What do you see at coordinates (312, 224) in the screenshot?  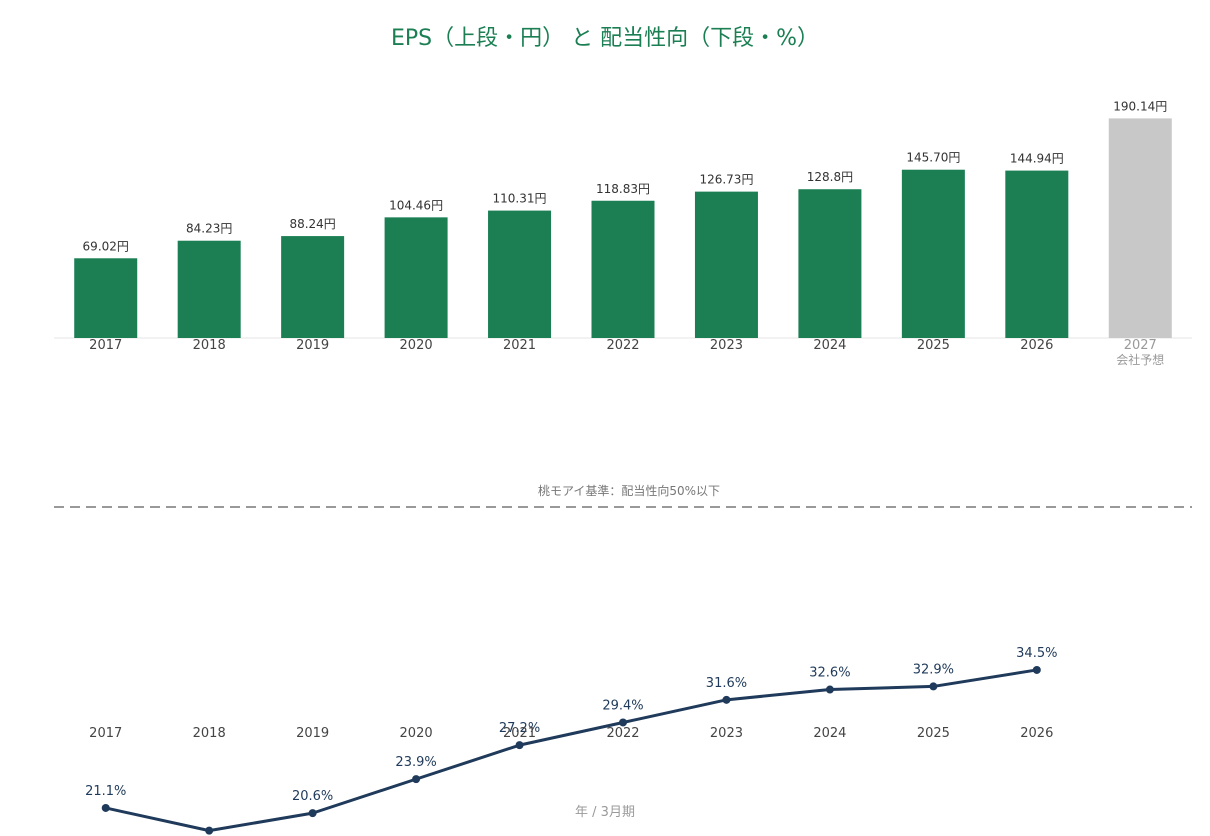 I see `eps-data-label: 88.24円` at bounding box center [312, 224].